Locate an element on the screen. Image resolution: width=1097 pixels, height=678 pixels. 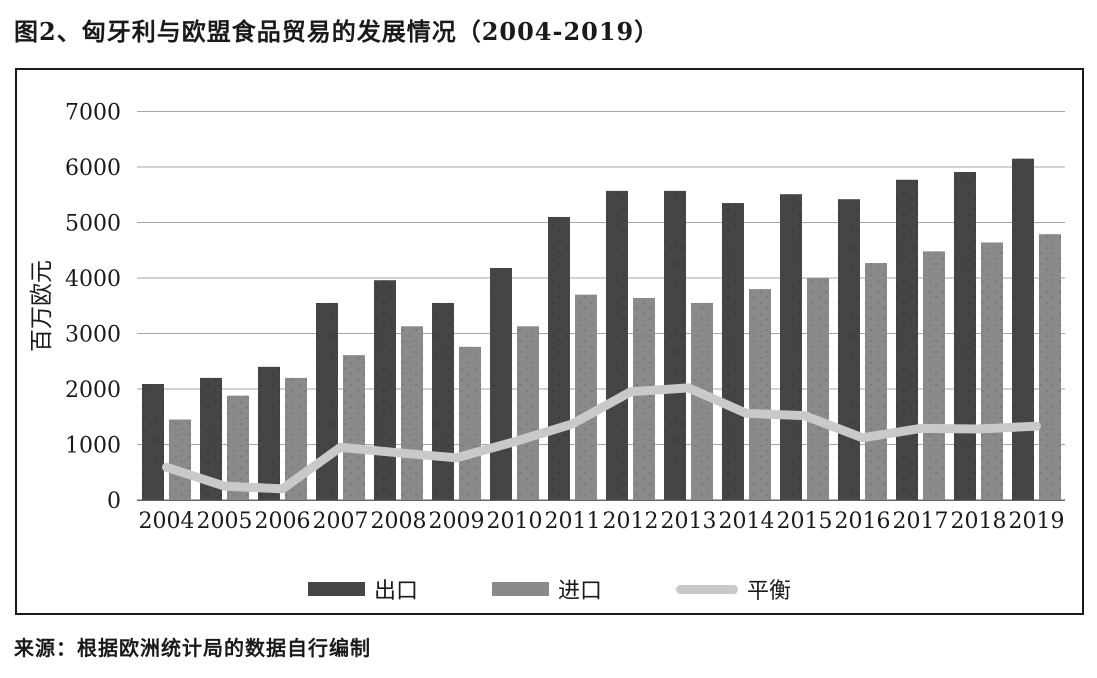
import-bar-2015 is located at coordinates (818, 389).